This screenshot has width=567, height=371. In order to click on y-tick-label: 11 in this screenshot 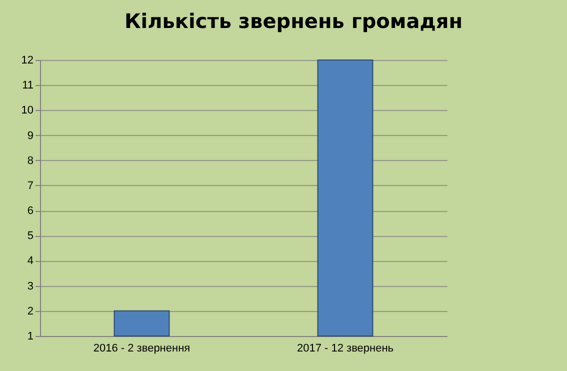, I will do `click(28, 86)`.